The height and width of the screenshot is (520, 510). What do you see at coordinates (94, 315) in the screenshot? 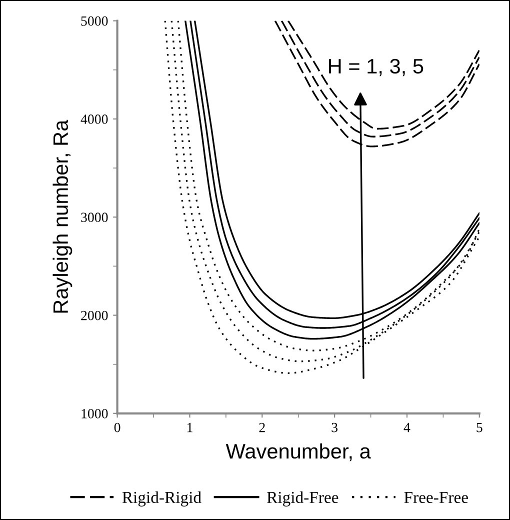
I see `y-tick-label: 2000` at bounding box center [94, 315].